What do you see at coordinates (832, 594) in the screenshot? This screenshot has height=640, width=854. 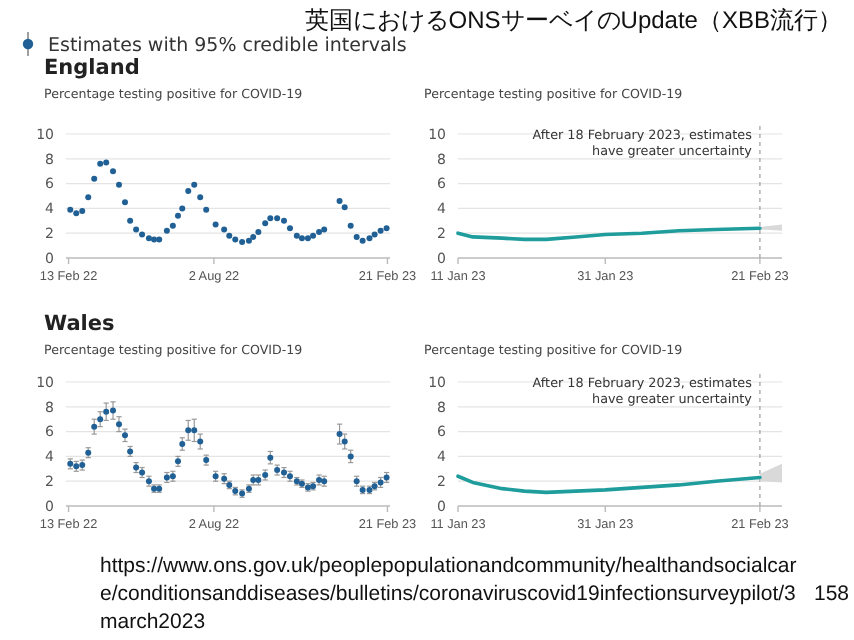 I see `text: 158` at bounding box center [832, 594].